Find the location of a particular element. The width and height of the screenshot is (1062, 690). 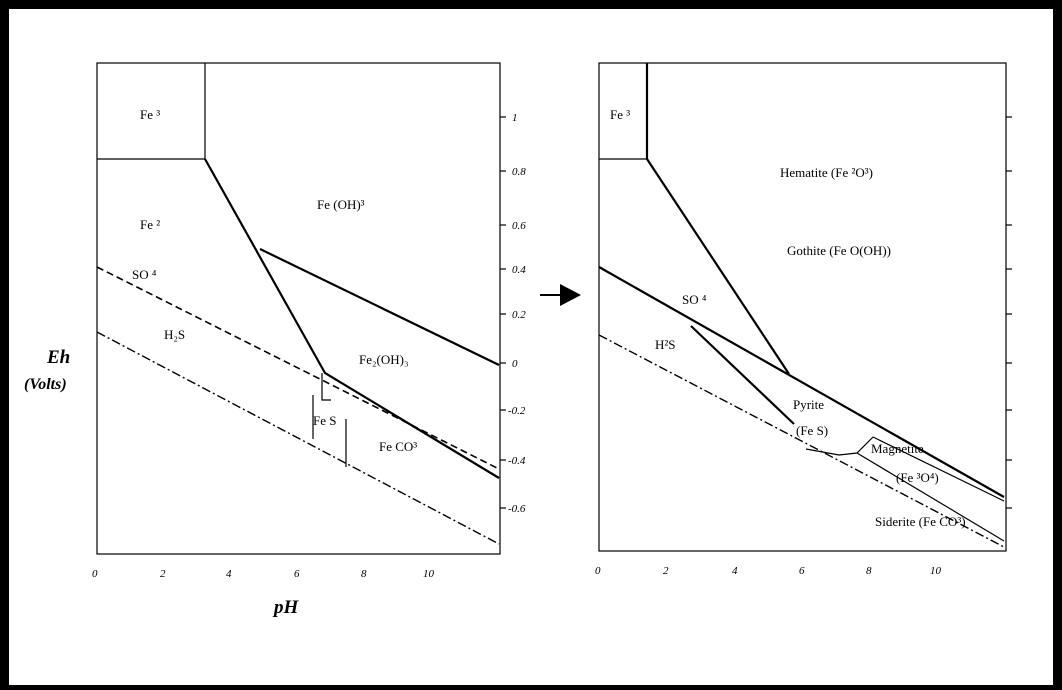

left-ytick-label: 0.8 is located at coordinates (519, 172).